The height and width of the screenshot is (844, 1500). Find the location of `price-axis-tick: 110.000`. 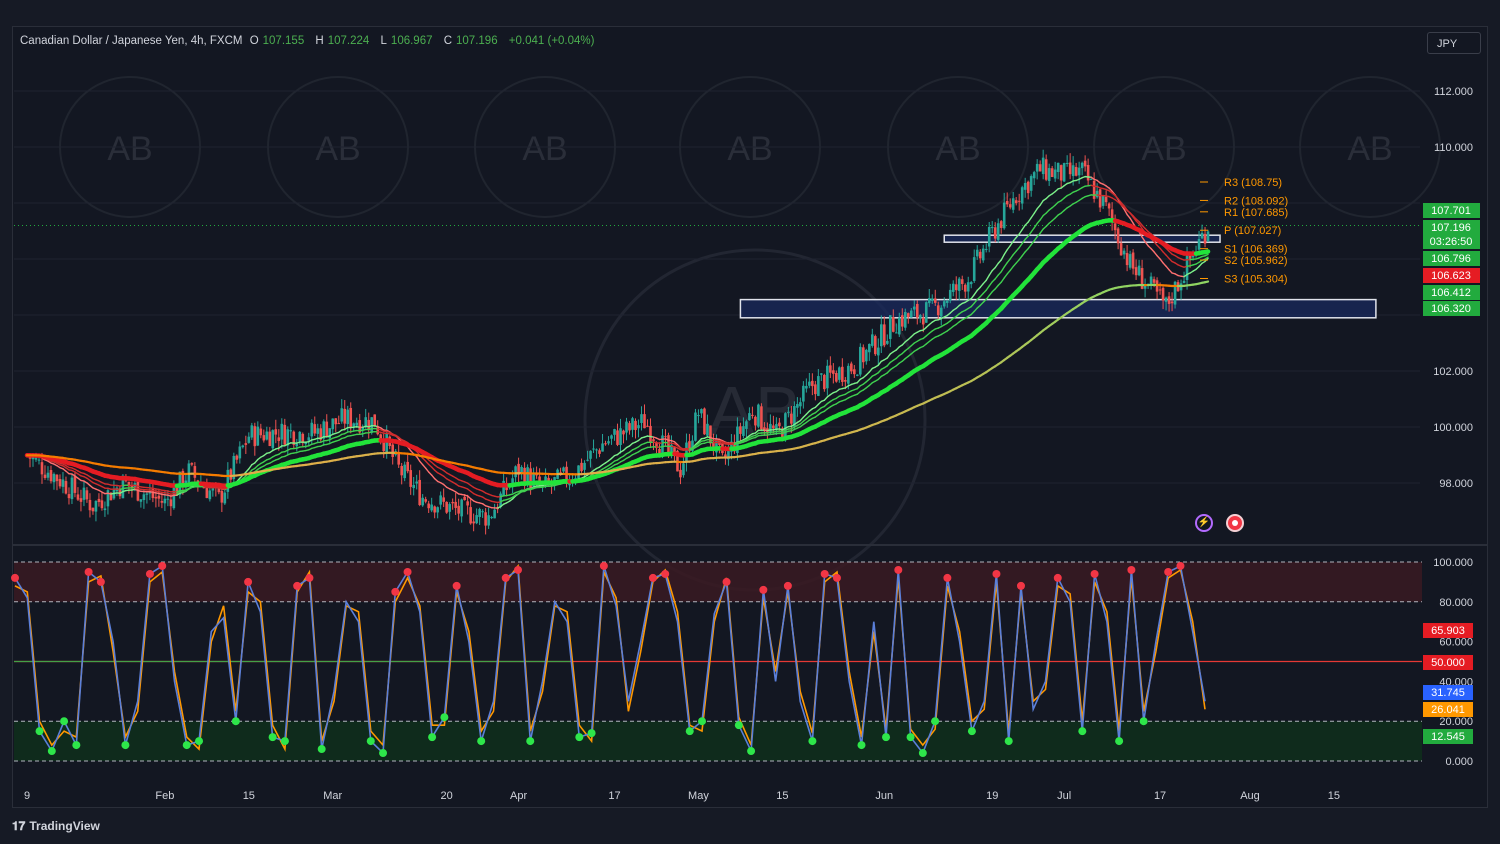

price-axis-tick: 110.000 is located at coordinates (1453, 148).